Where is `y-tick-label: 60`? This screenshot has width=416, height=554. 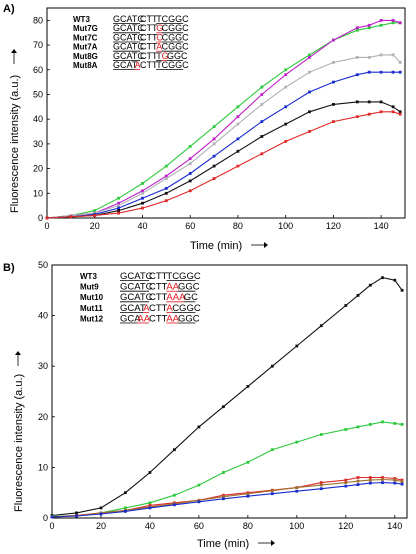 y-tick-label: 60 is located at coordinates (38, 70).